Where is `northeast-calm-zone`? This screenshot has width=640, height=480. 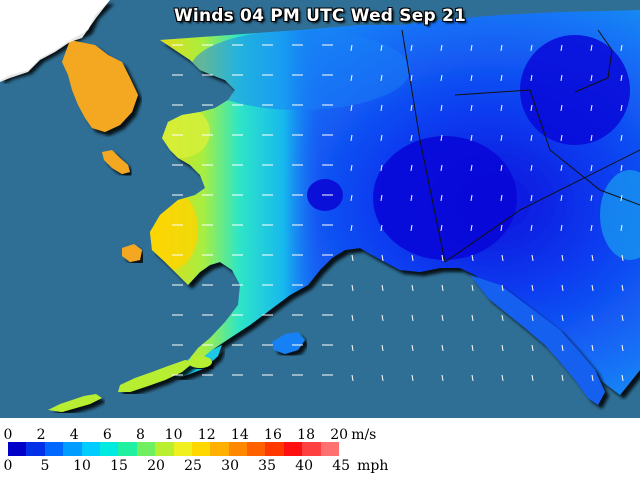 northeast-calm-zone is located at coordinates (575, 90).